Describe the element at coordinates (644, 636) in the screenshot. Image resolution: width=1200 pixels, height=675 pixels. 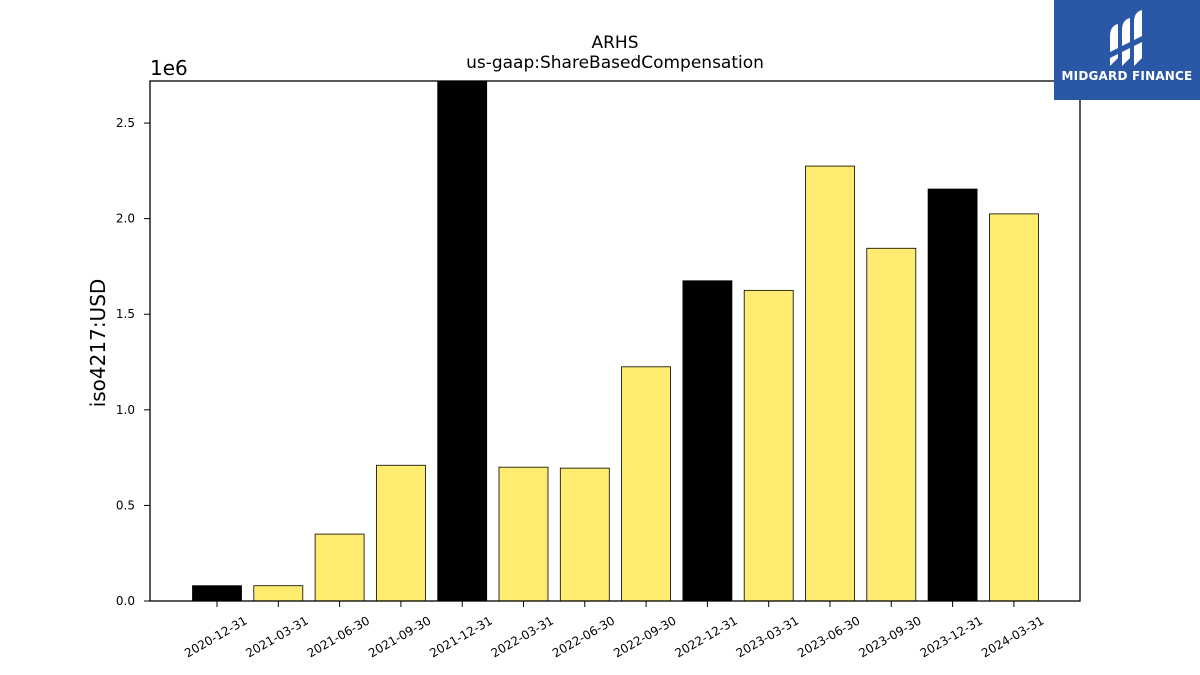
I see `x-tick-label: 2022-09-30` at that location.